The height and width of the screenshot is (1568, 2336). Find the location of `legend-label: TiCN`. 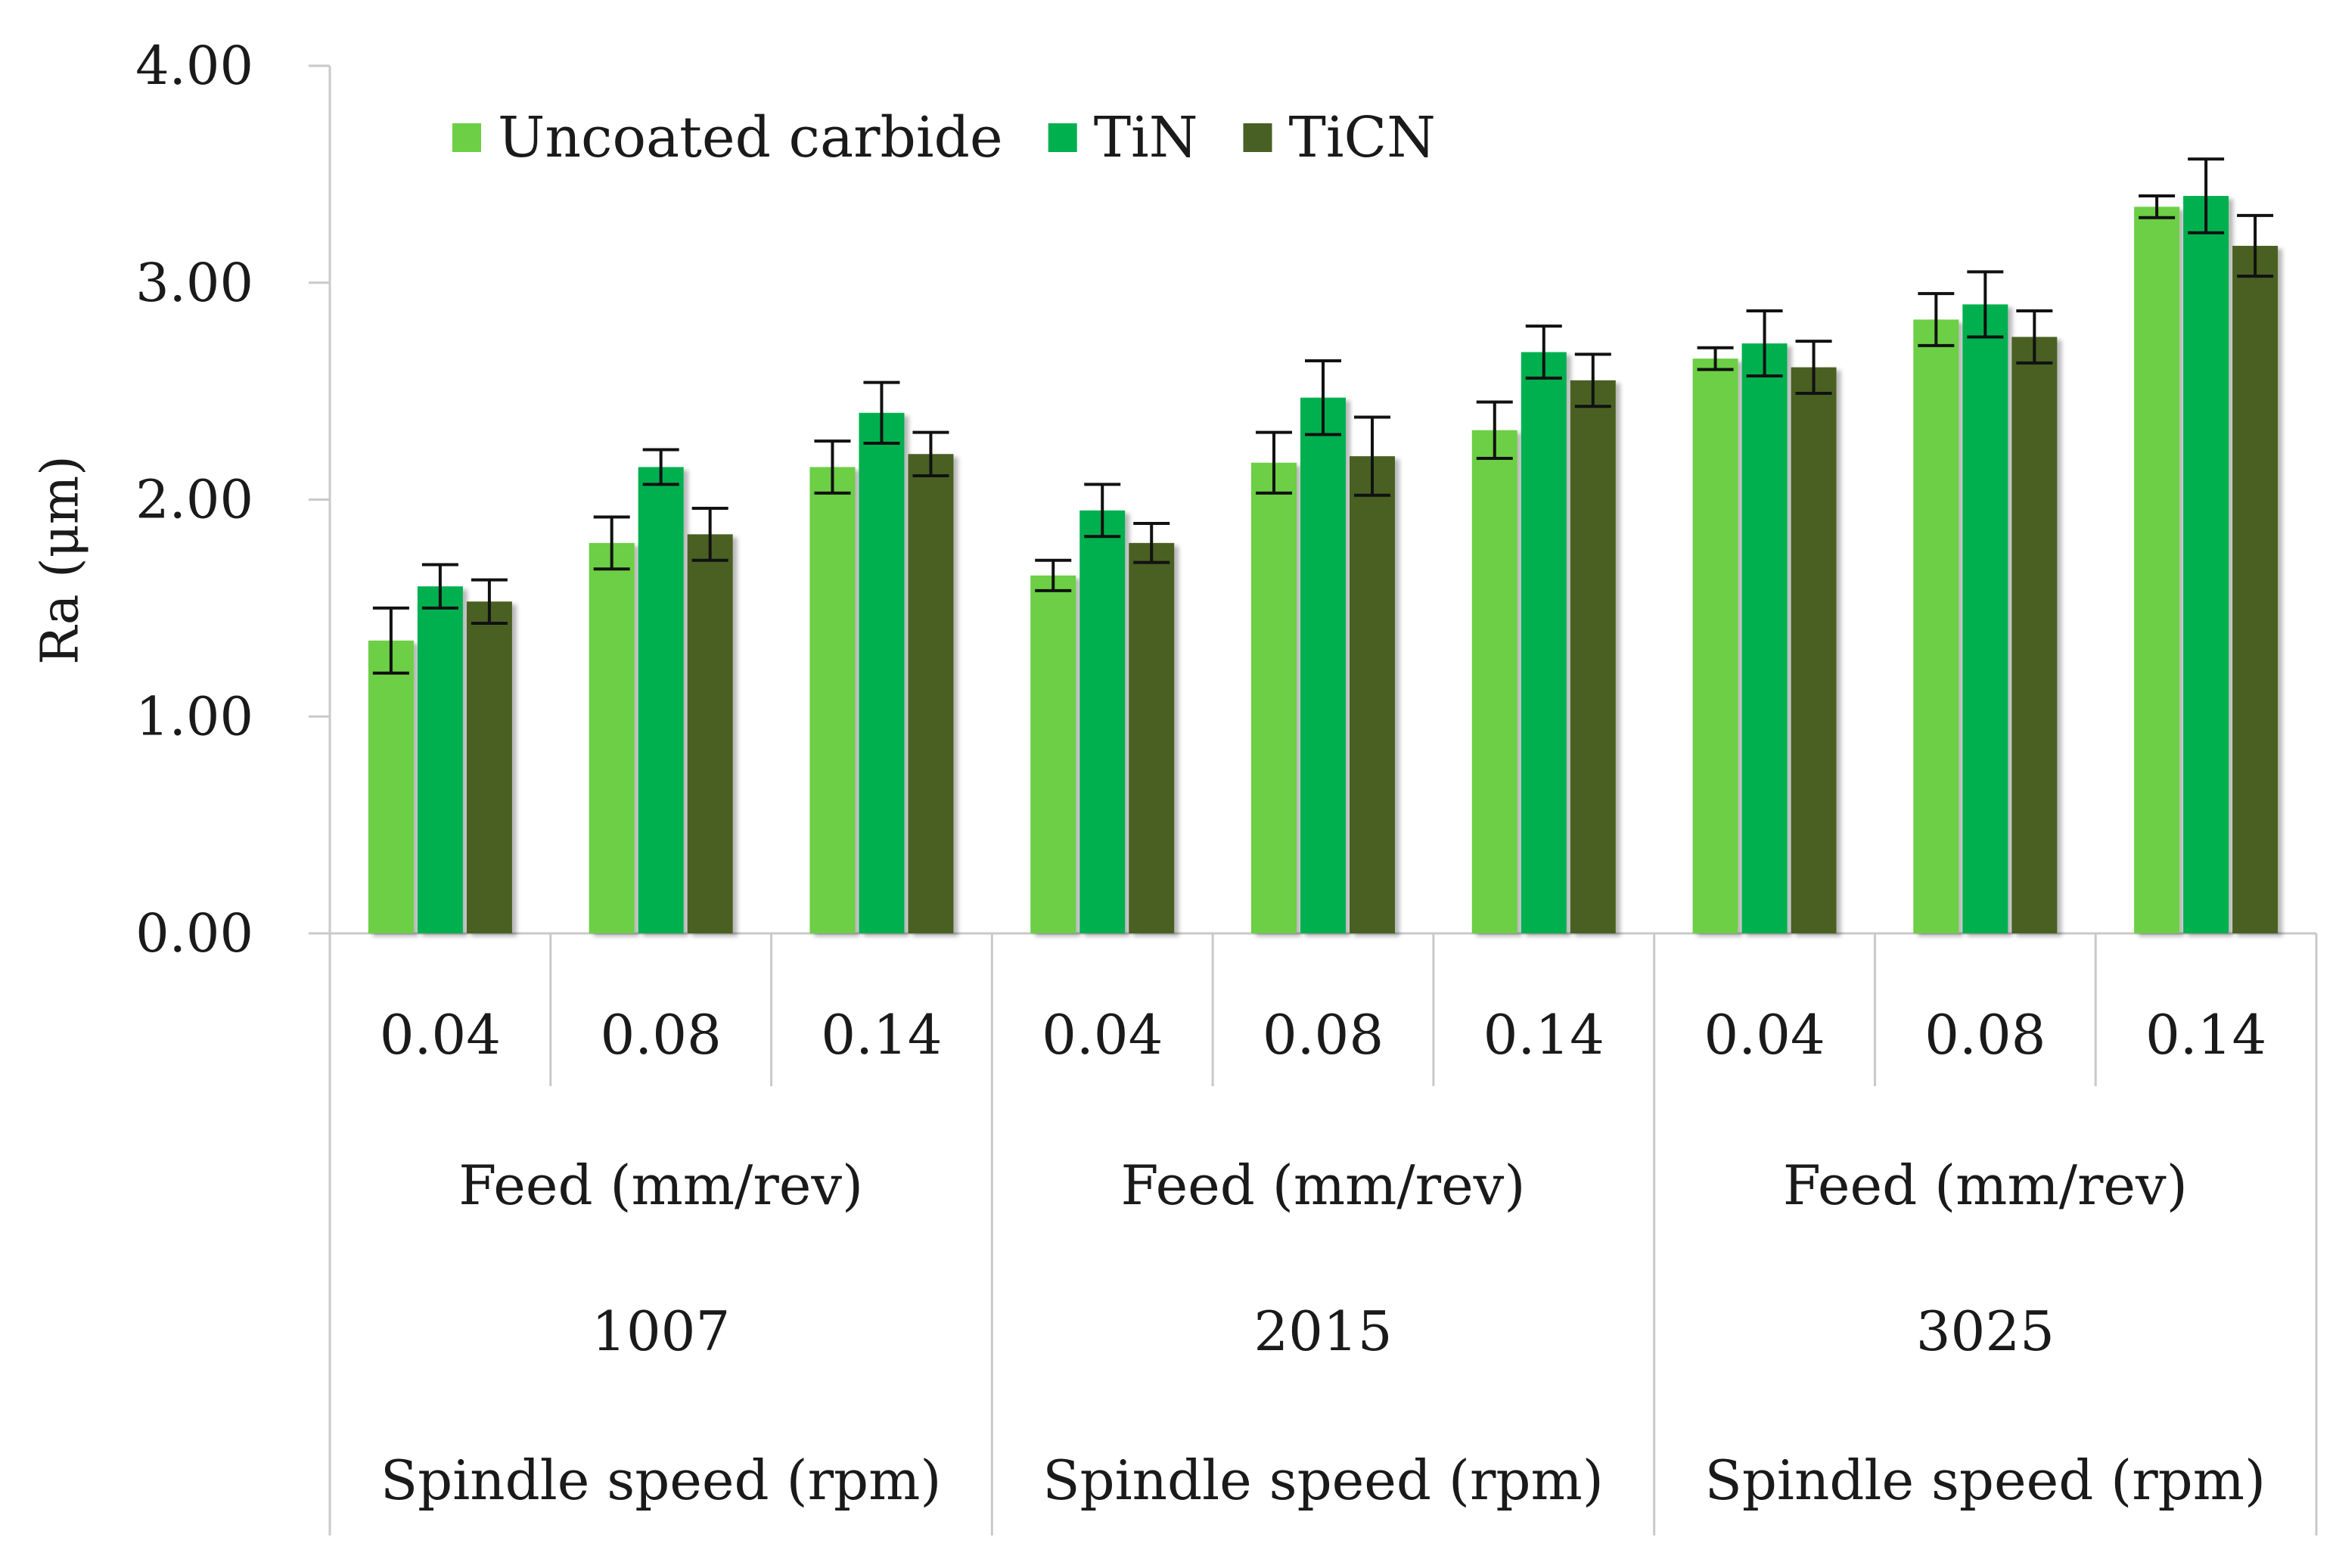

legend-label: TiCN is located at coordinates (1361, 137).